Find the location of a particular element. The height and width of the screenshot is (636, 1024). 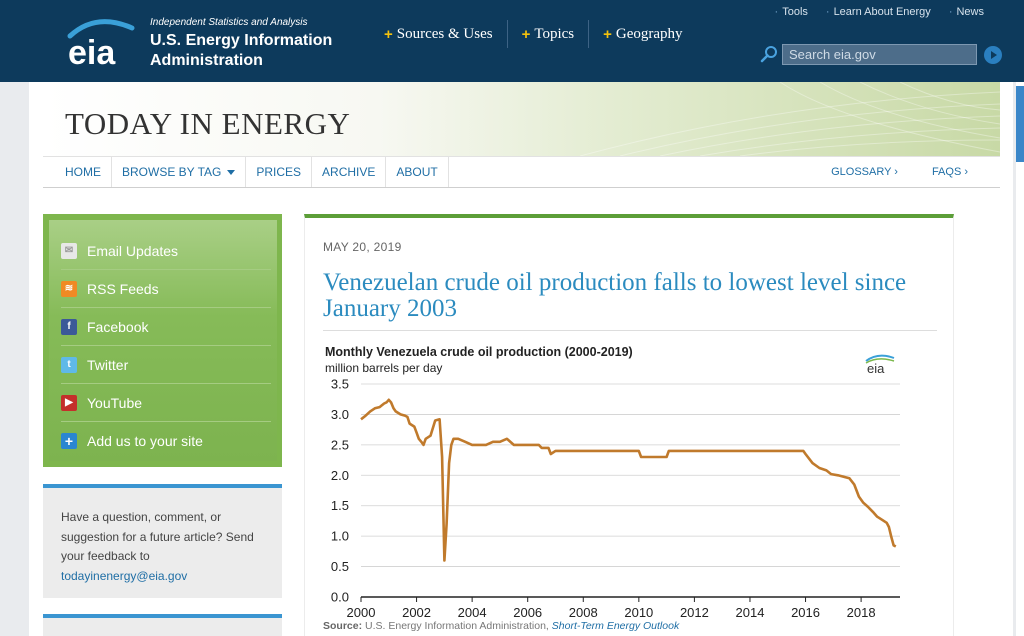

source-label: Source: is located at coordinates (343, 626).